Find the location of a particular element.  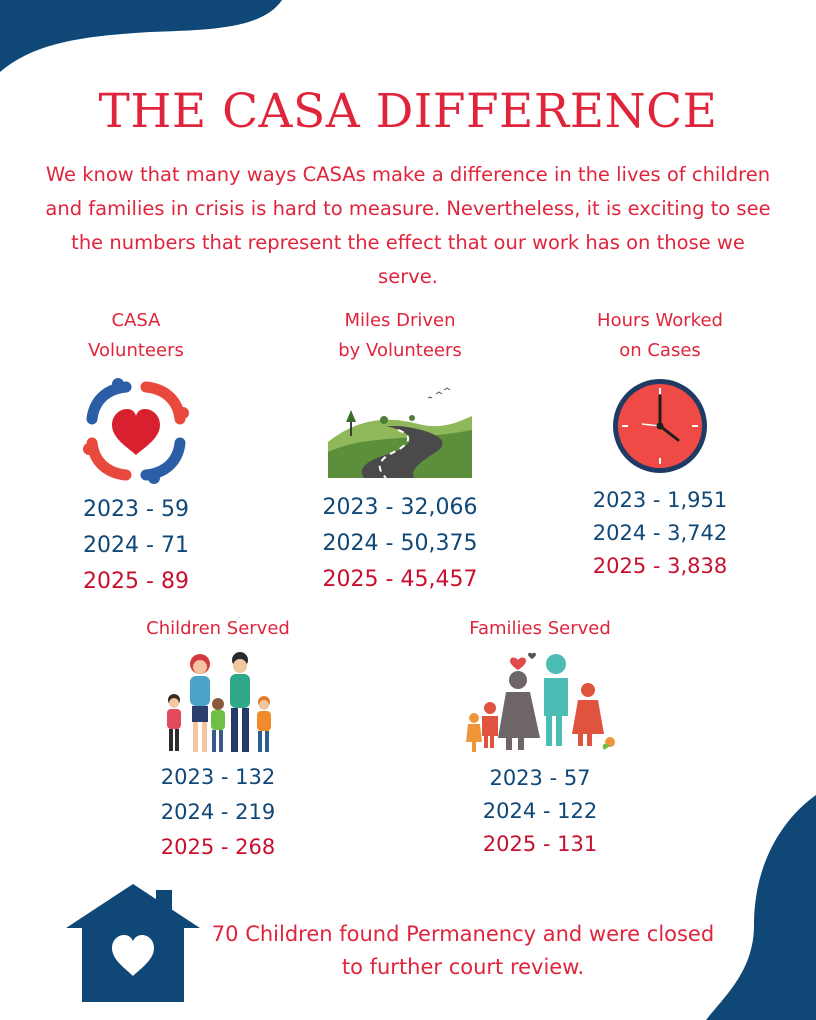

stat-label: Hours Worked on Cases is located at coordinates (660, 335).